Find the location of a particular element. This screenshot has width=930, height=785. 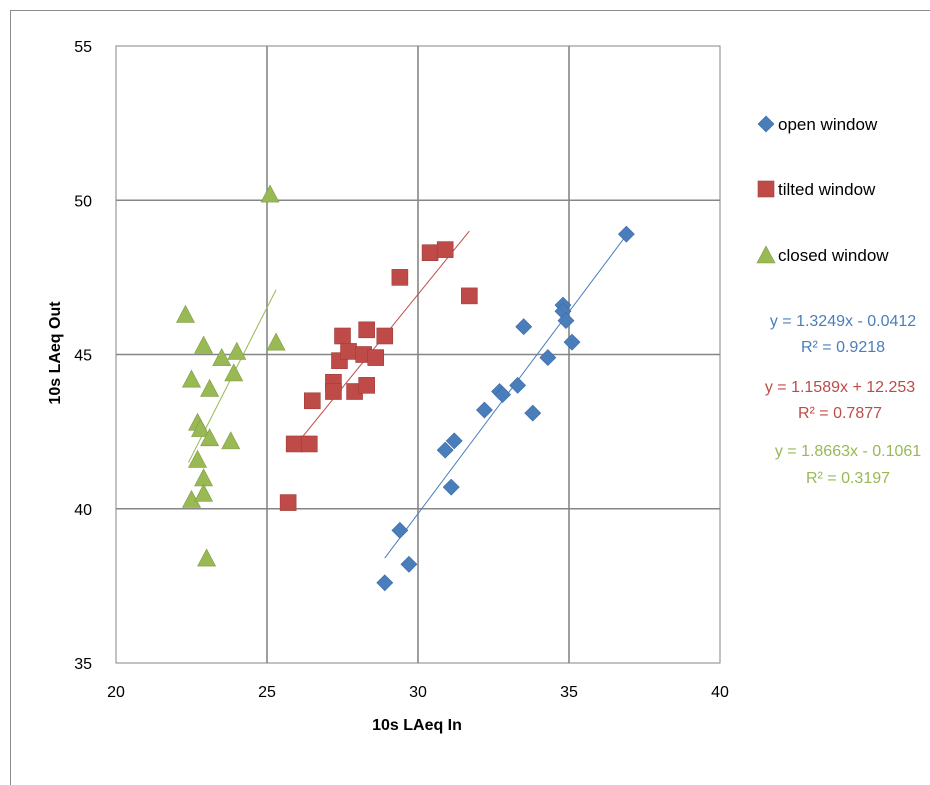

legend: open window tilted window closed window is located at coordinates (822, 190).